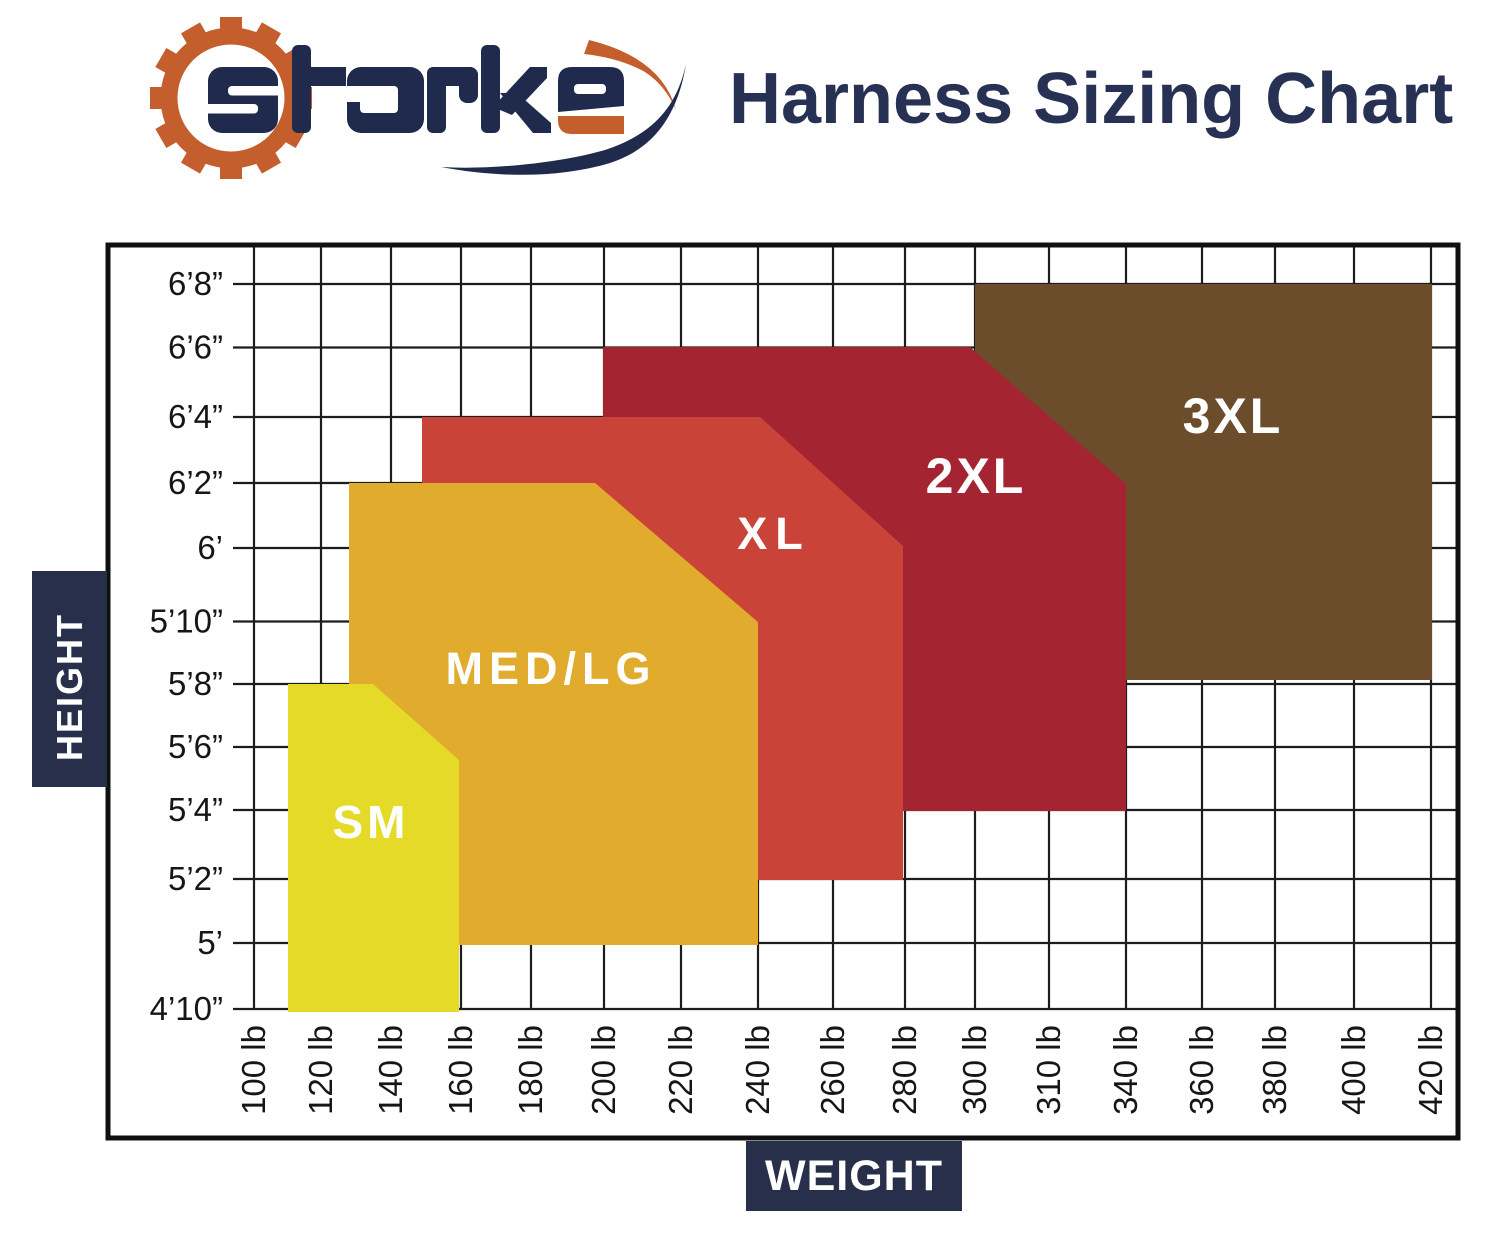 The image size is (1500, 1254). What do you see at coordinates (1353, 1070) in the screenshot?
I see `svg-text: 400 lb` at bounding box center [1353, 1070].